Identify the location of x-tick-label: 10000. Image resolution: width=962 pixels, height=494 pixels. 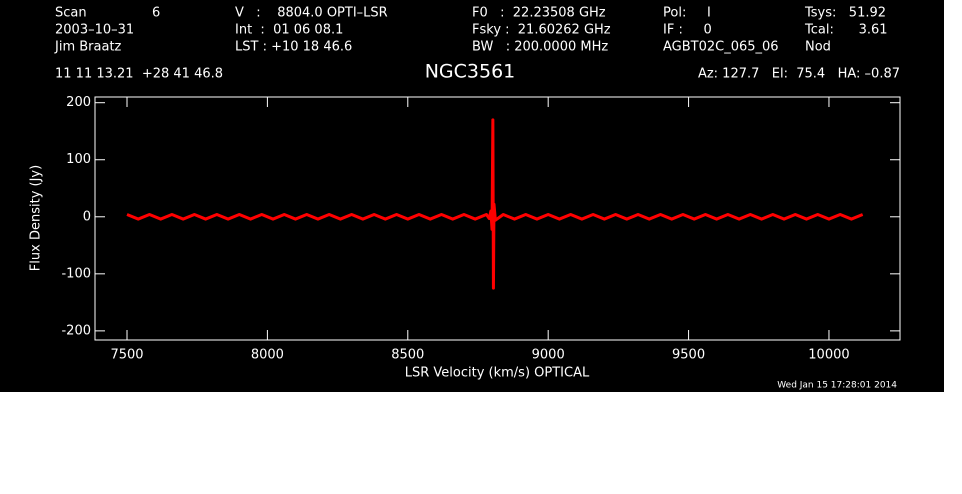
(828, 355).